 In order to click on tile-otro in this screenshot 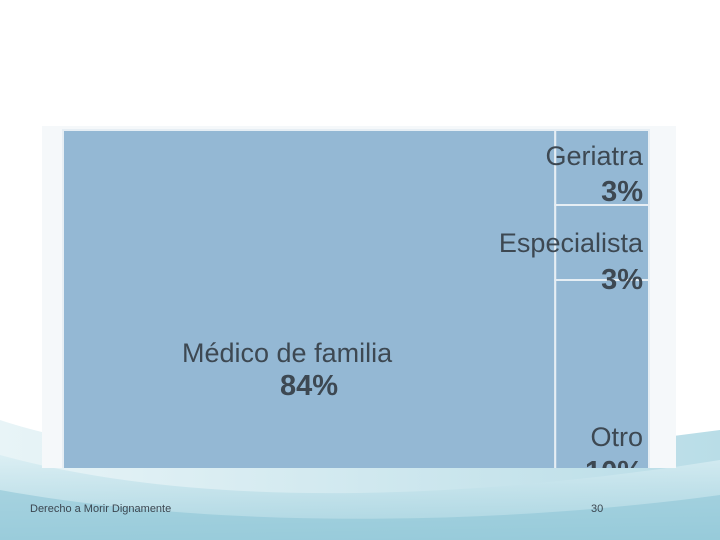, I will do `click(602, 373)`.